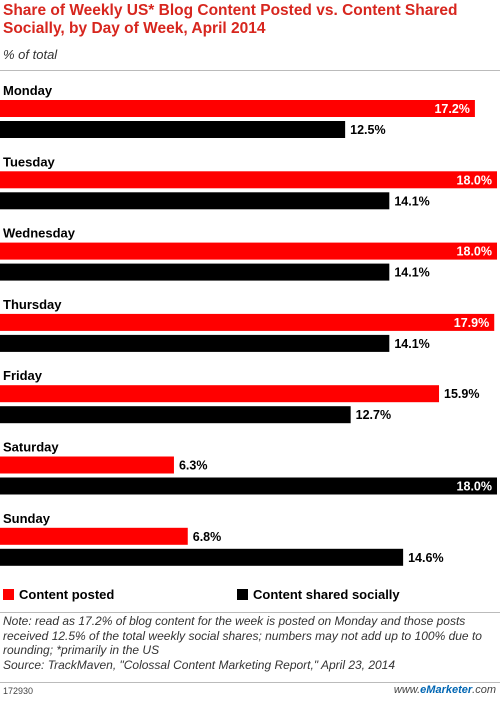 The width and height of the screenshot is (500, 702). What do you see at coordinates (425, 558) in the screenshot?
I see `value-label-shared-sunday: 14.6%` at bounding box center [425, 558].